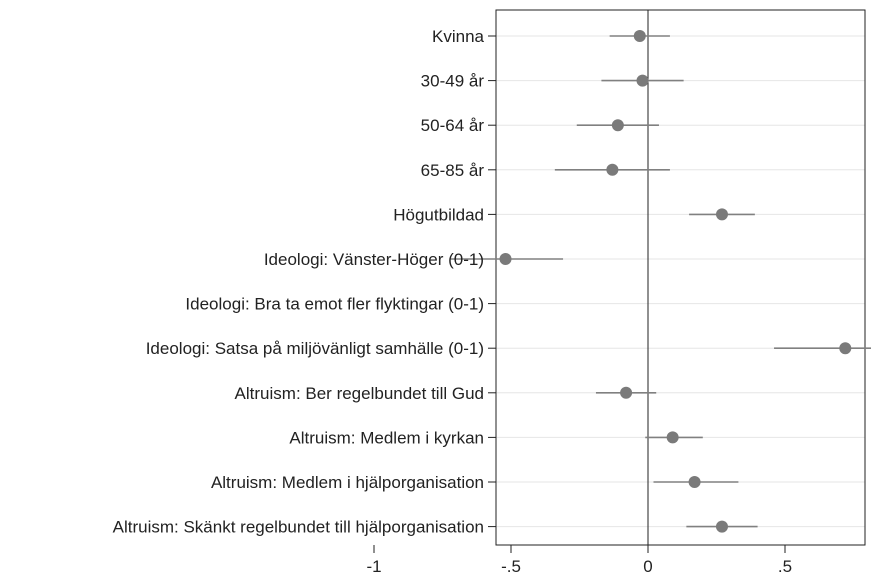  What do you see at coordinates (373, 566) in the screenshot?
I see `x-tick-label: -1` at bounding box center [373, 566].